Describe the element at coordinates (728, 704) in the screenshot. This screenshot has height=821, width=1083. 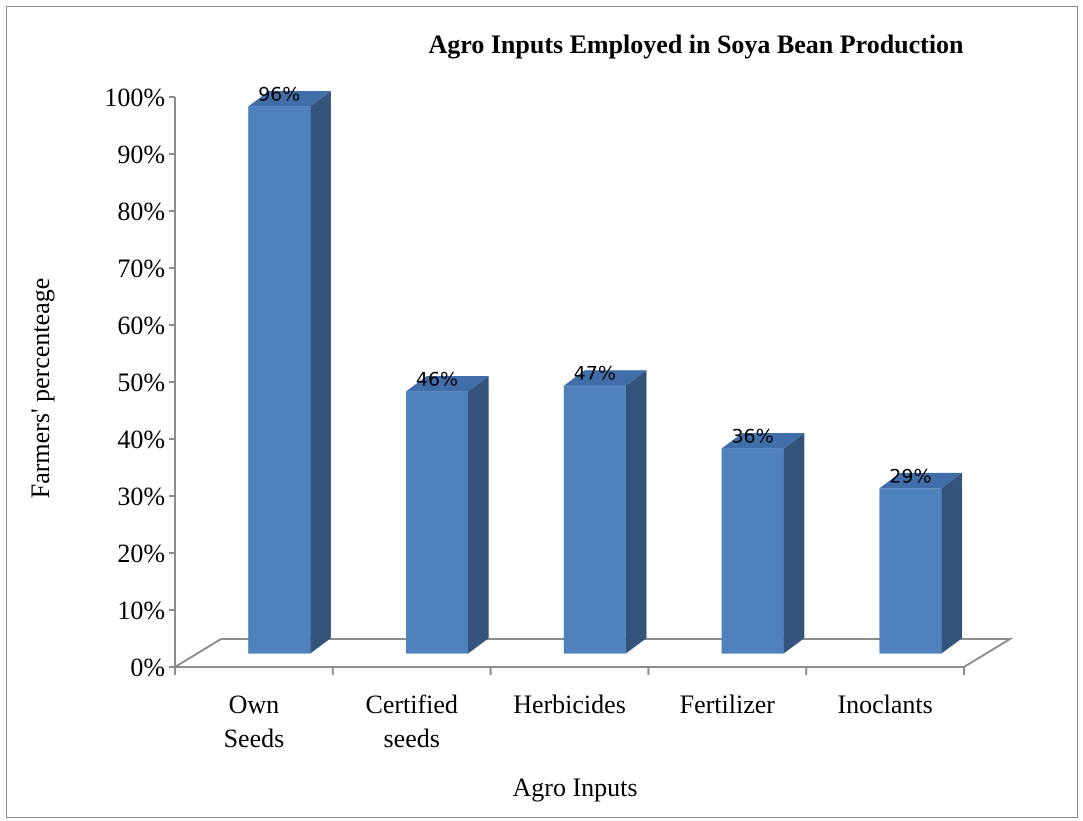
I see `x-tick-label: Fertilizer` at that location.